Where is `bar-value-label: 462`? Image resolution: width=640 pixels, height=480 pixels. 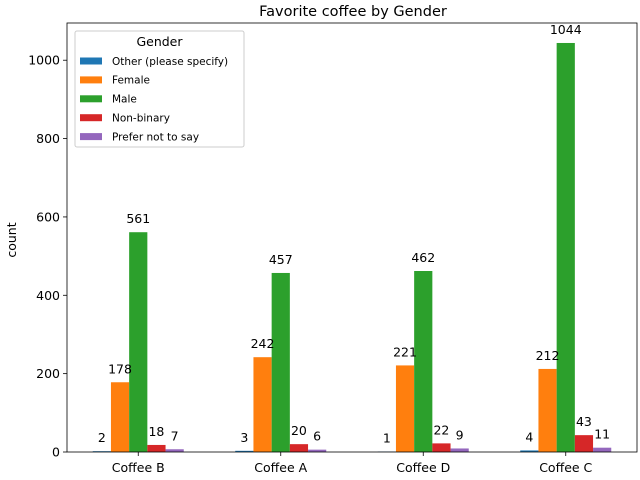
bar-value-label: 462 is located at coordinates (423, 257).